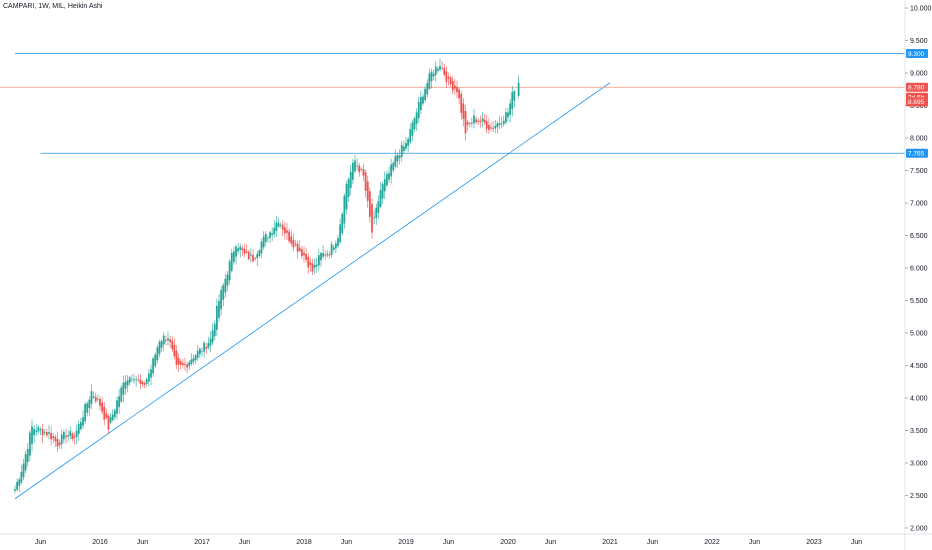 The image size is (932, 550). What do you see at coordinates (917, 53) in the screenshot?
I see `level-badge-bg` at bounding box center [917, 53].